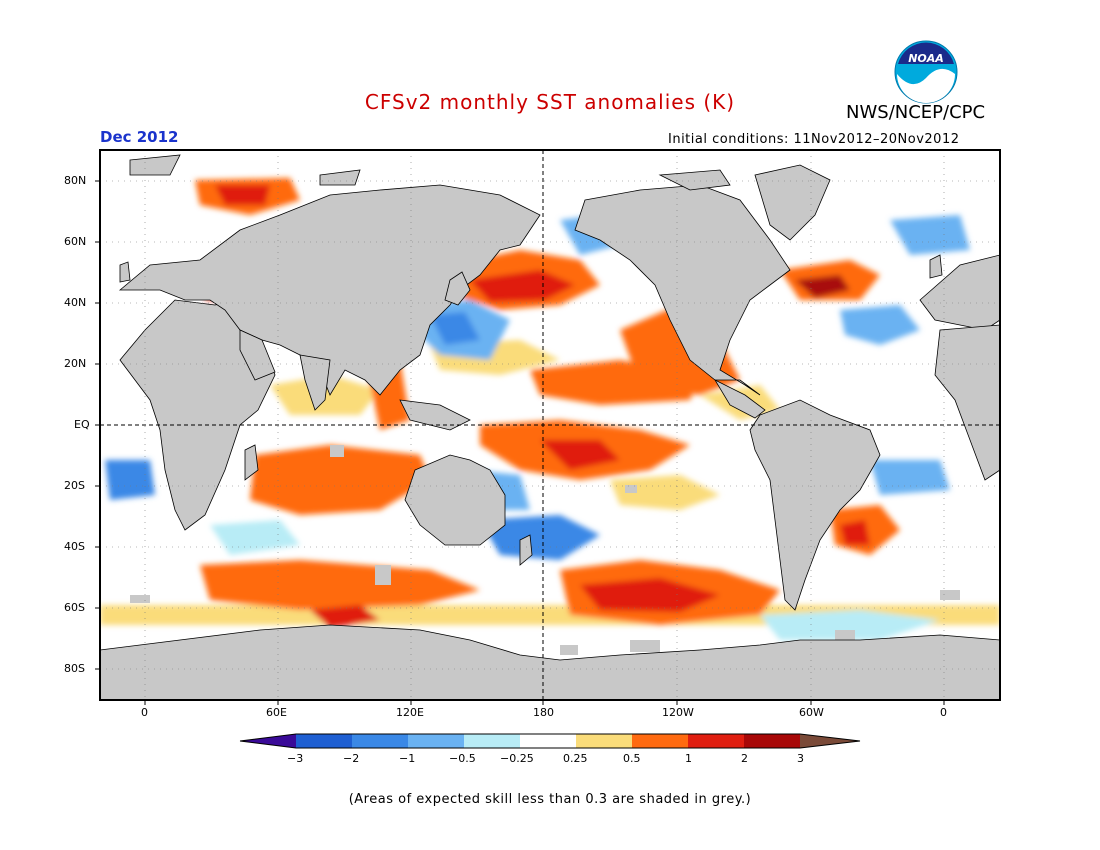 The height and width of the screenshot is (850, 1100). Describe the element at coordinates (926, 72) in the screenshot. I see `noaa-logo: NOAA` at that location.